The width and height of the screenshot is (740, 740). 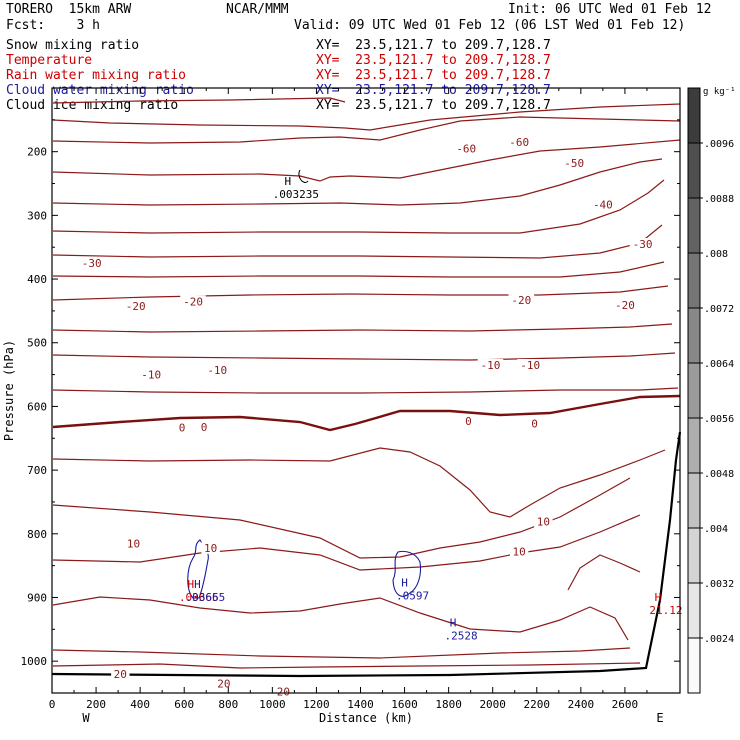 I want to click on contour-label: -60, so click(x=519, y=142).